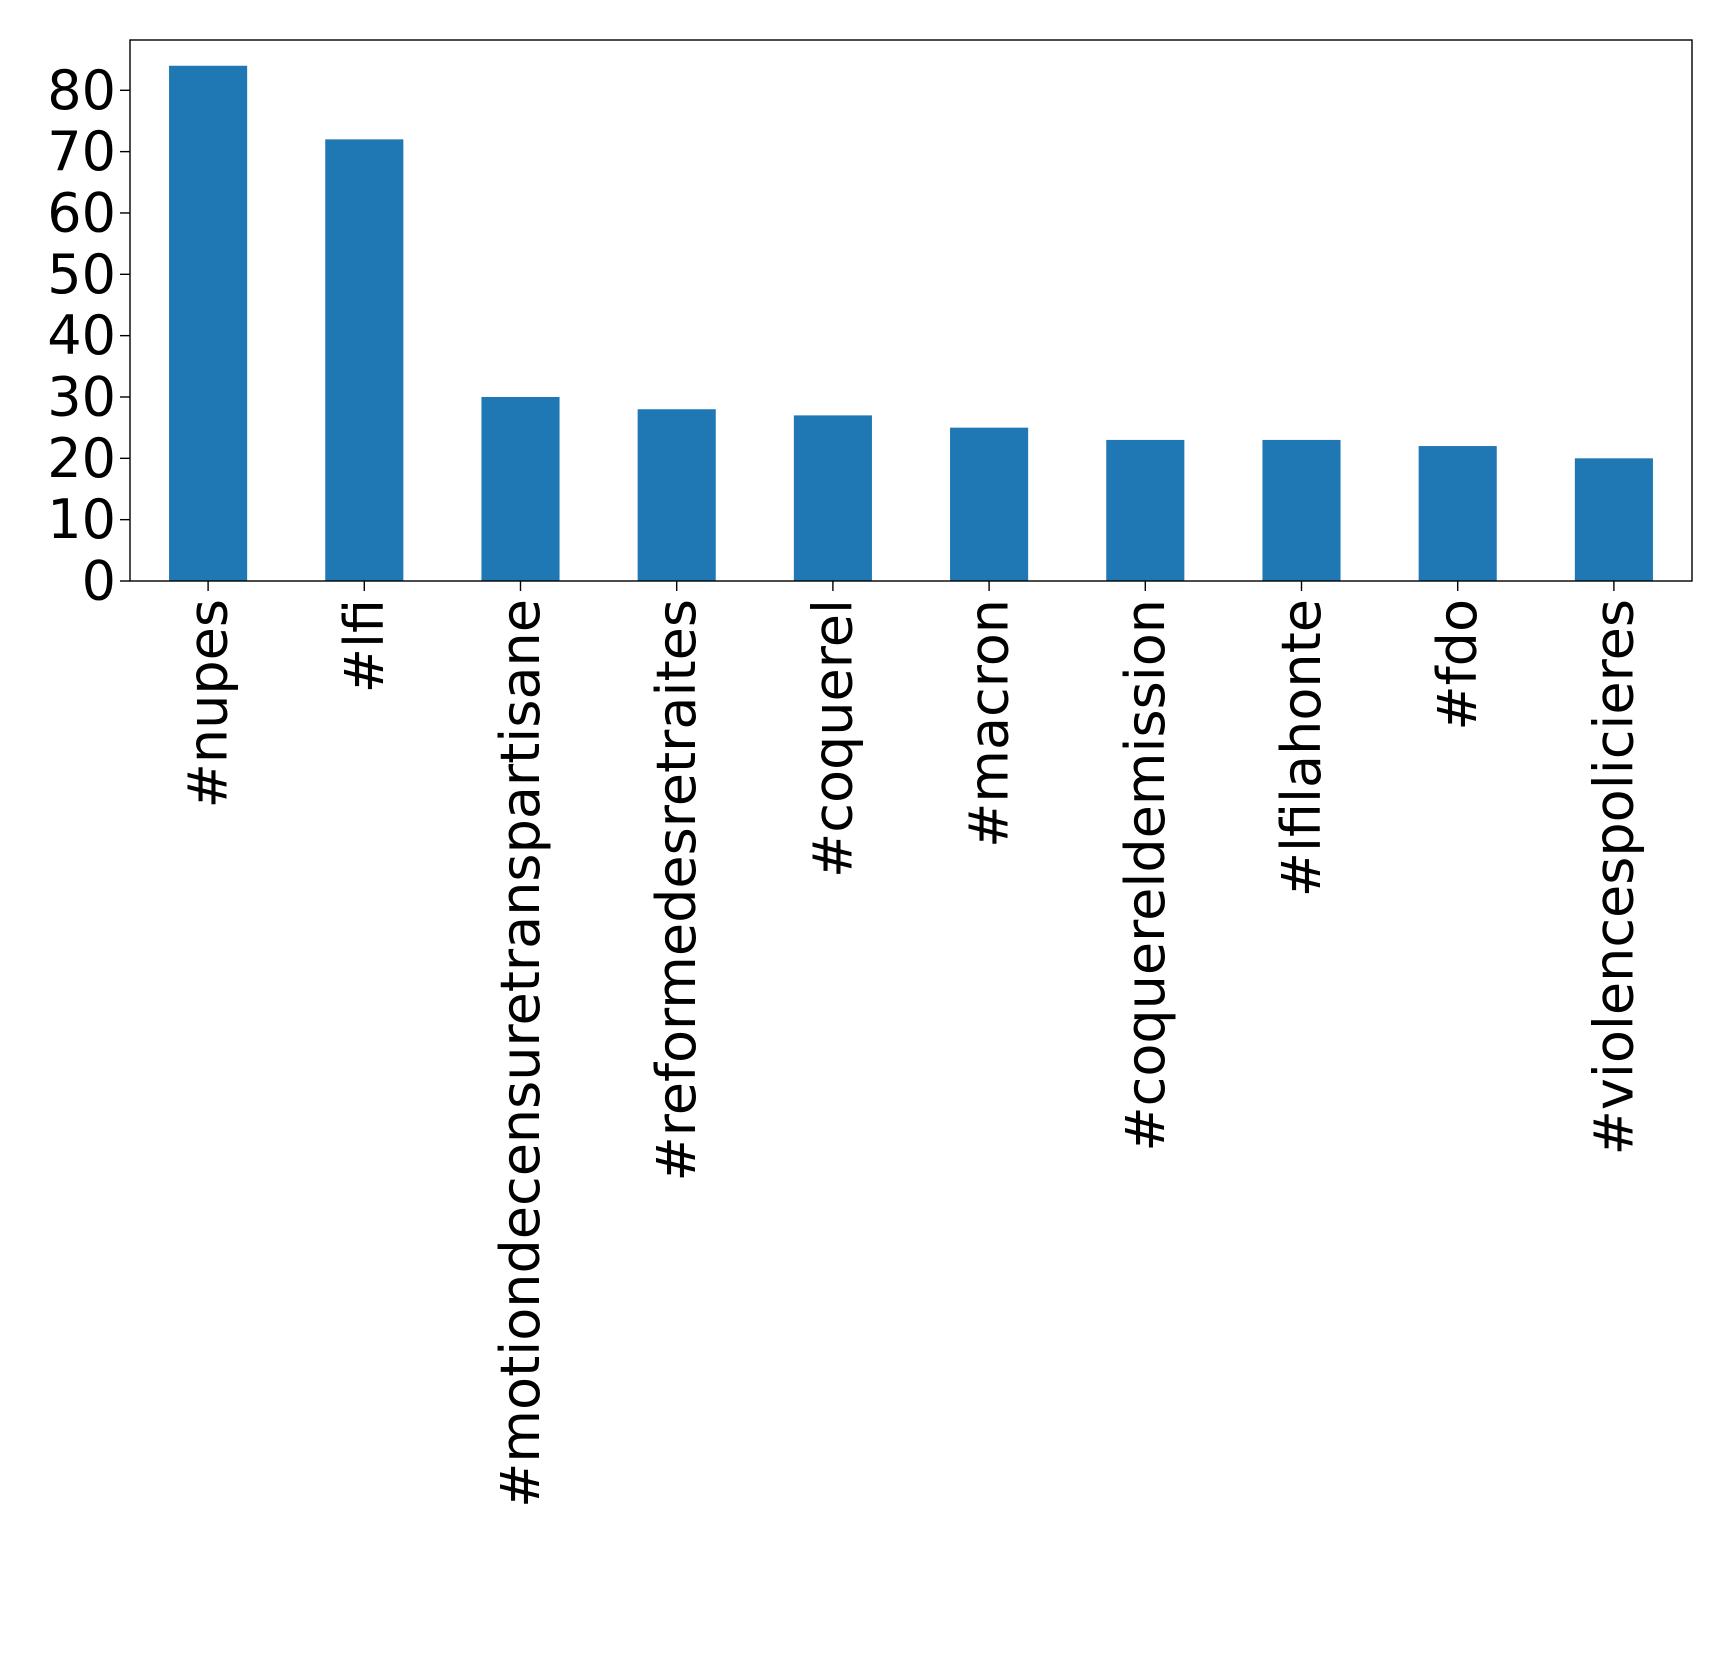  Describe the element at coordinates (1301, 748) in the screenshot. I see `x-tick-label: #lfilahonte` at that location.